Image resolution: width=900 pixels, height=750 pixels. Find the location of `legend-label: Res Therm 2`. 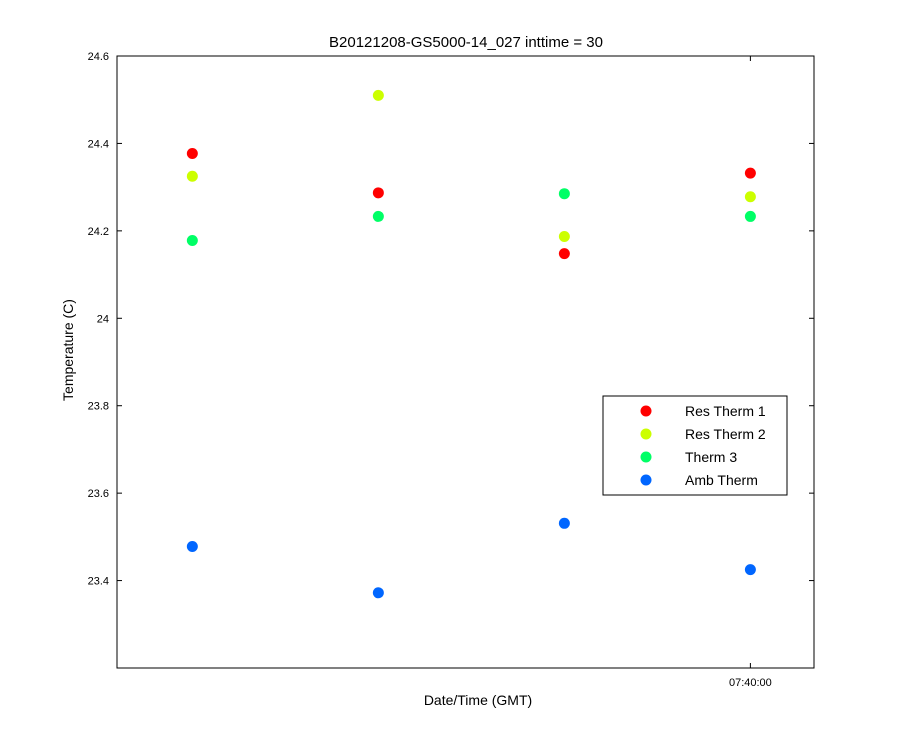

legend-label: Res Therm 2 is located at coordinates (725, 434).